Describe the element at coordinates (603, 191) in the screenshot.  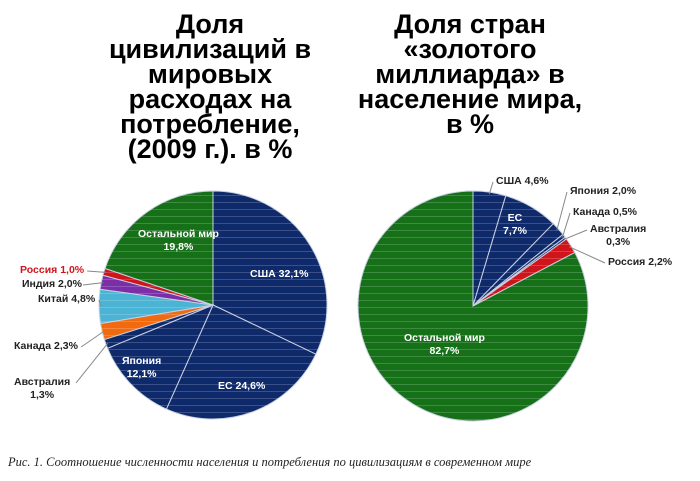
I see `slice-label: Япония 2,0%` at that location.